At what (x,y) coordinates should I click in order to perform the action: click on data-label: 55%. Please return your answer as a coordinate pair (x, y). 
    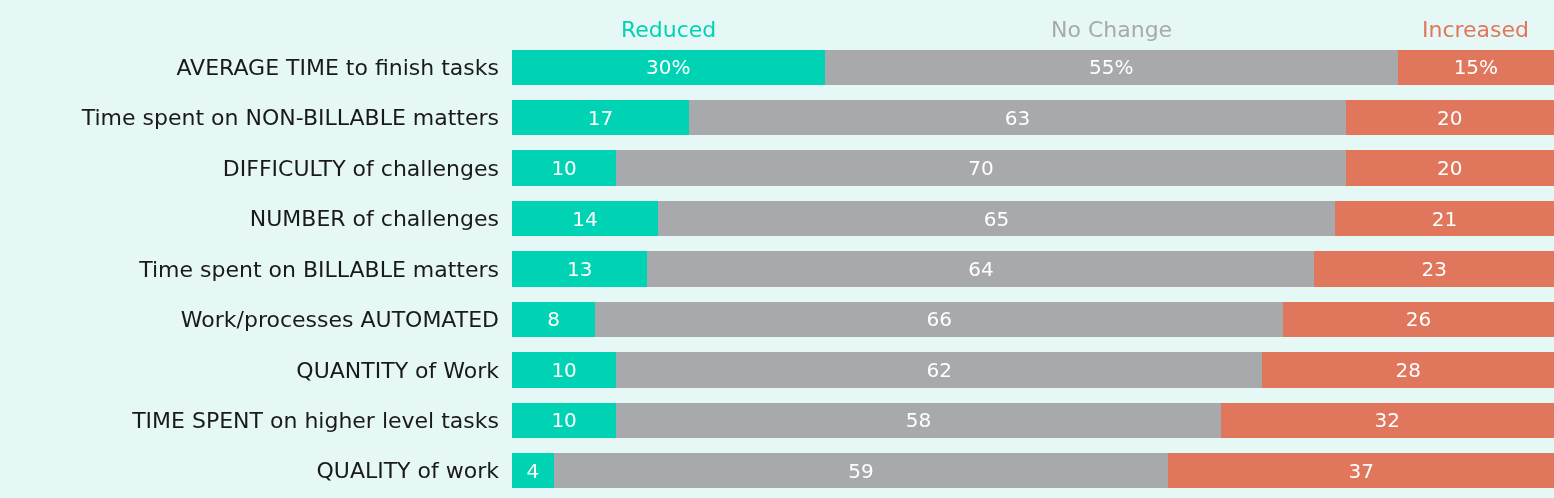
    Looking at the image, I should click on (1111, 67).